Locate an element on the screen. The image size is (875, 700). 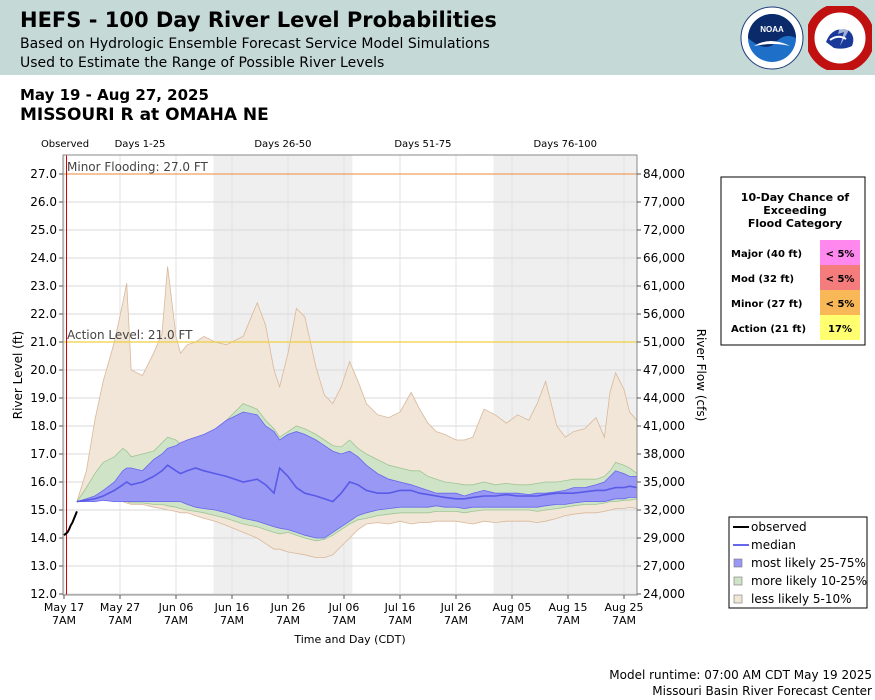
observed-line is located at coordinates (70, 523).